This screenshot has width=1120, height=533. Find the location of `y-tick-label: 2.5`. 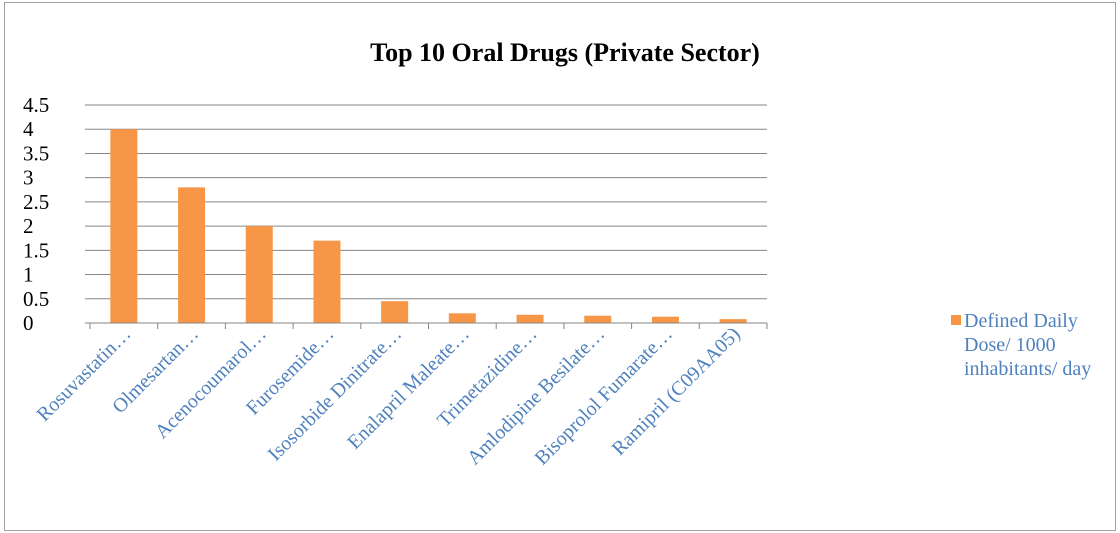

y-tick-label: 2.5 is located at coordinates (36, 202).